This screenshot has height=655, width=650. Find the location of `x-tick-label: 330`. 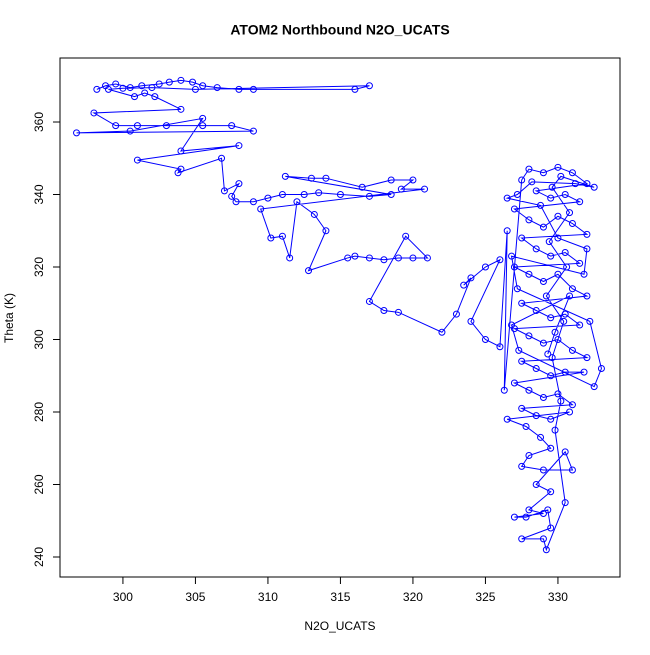

x-tick-label: 330 is located at coordinates (558, 597).